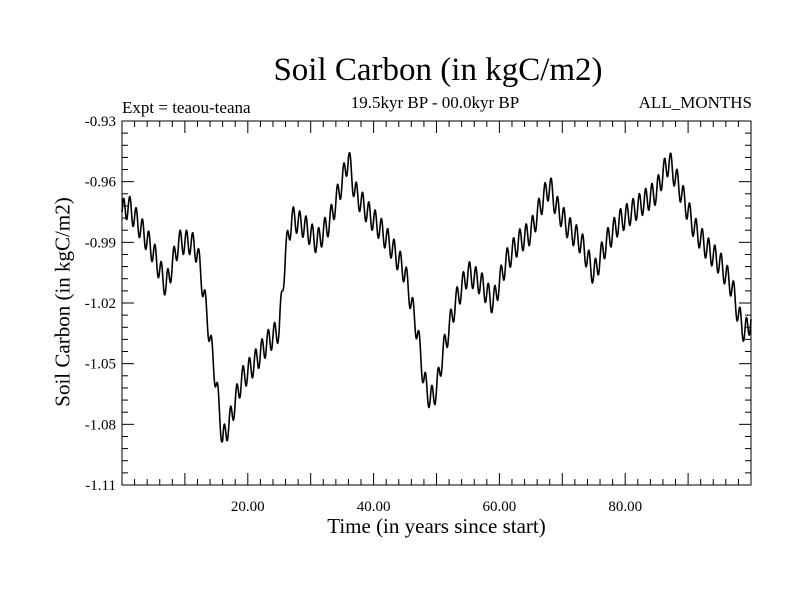  Describe the element at coordinates (625, 507) in the screenshot. I see `x-tick-label: 80.00` at that location.